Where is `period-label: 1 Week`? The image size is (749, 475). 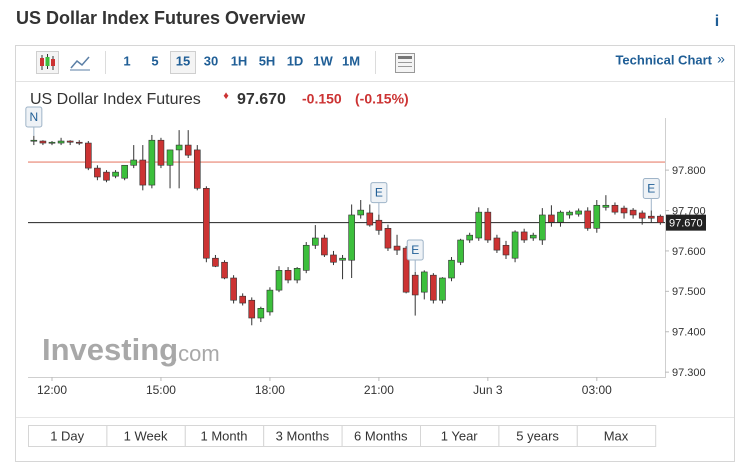
period-label: 1 Week is located at coordinates (146, 435).